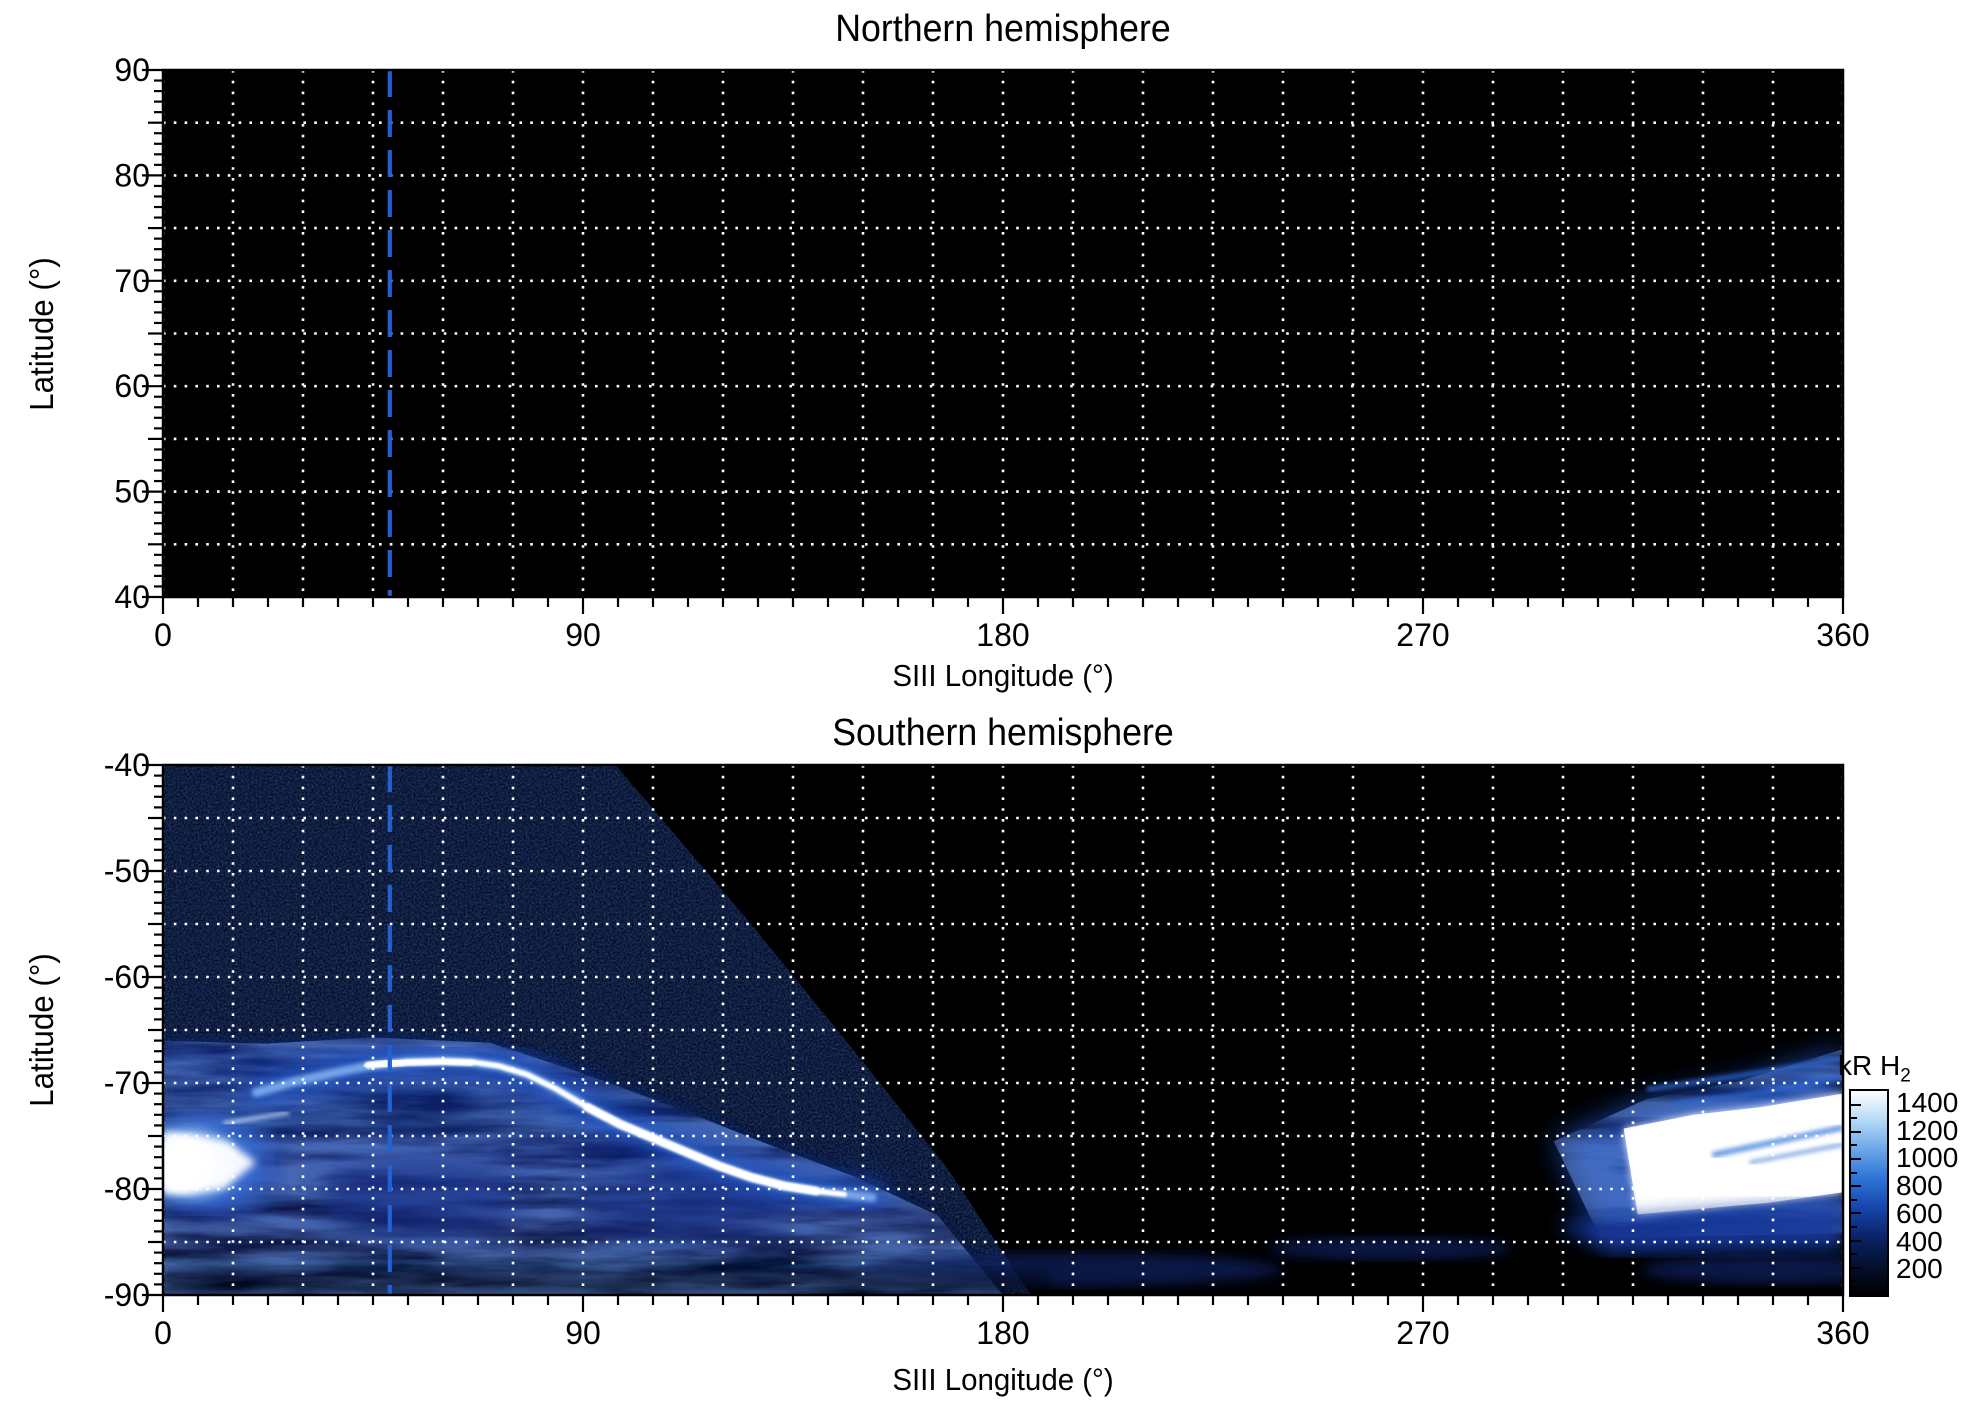 The width and height of the screenshot is (1983, 1423). I want to click on north-panel-title: Northern hemisphere, so click(1003, 29).